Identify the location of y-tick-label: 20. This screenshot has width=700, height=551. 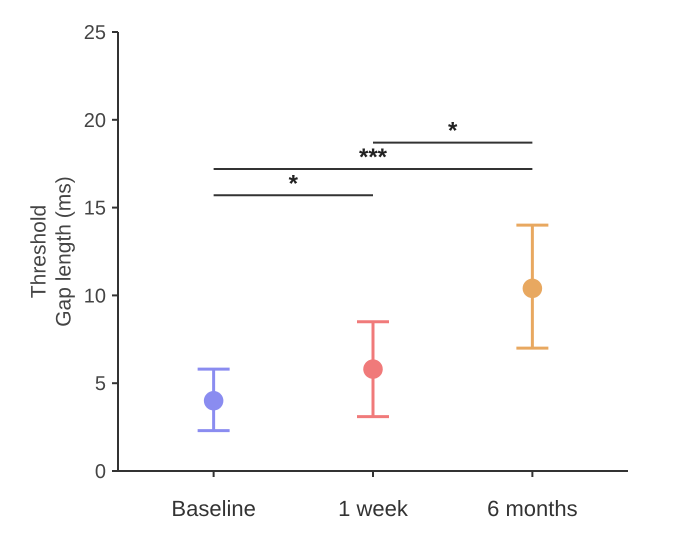
(95, 121).